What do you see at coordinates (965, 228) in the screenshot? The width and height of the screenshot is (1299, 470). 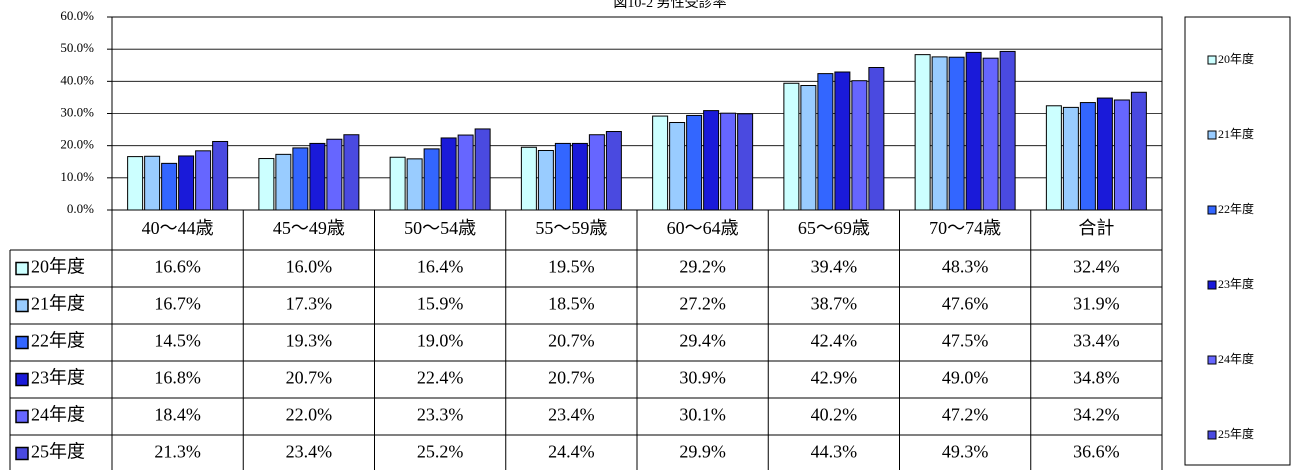 I see `x-tick-label: 70〜74歳` at bounding box center [965, 228].